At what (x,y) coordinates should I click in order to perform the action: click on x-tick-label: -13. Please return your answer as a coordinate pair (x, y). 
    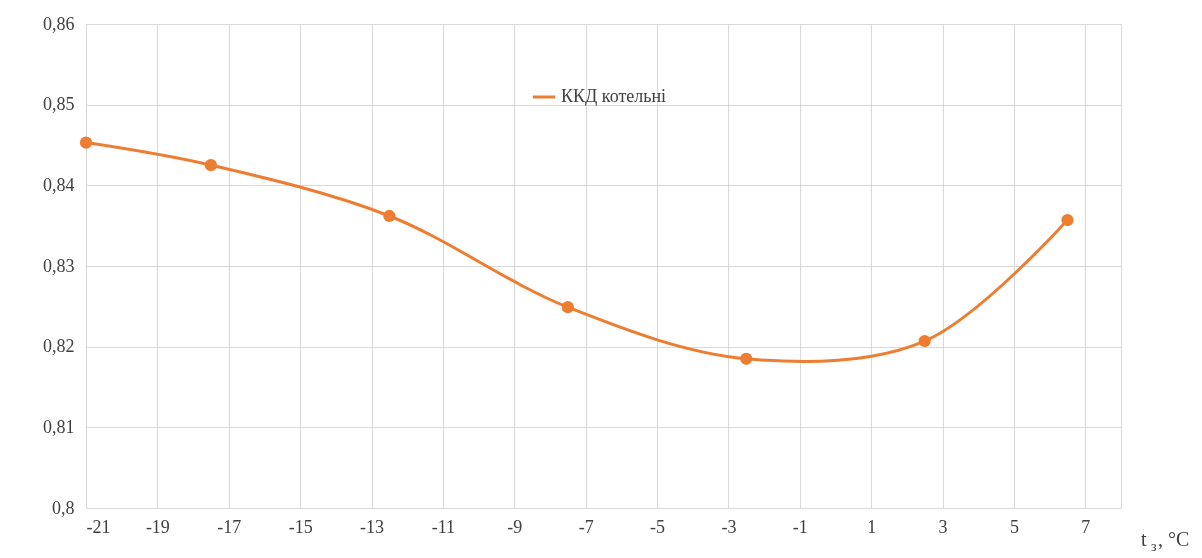
    Looking at the image, I should click on (372, 526).